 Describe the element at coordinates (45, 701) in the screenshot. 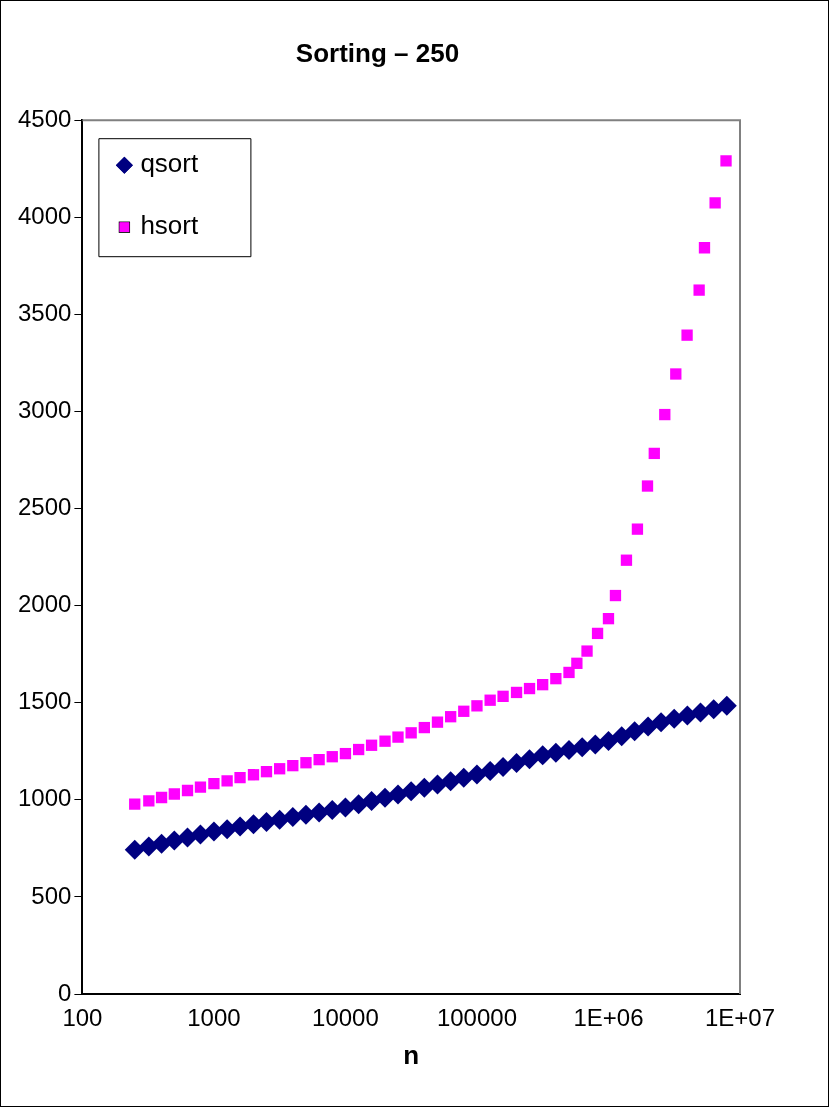

I see `y-tick-label: 1500` at that location.